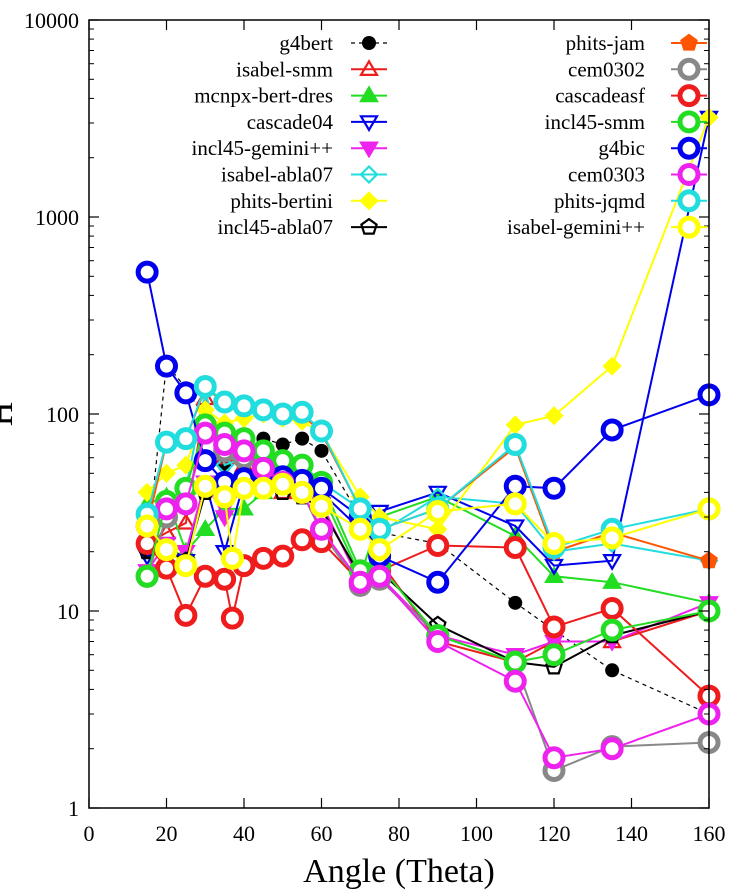 The width and height of the screenshot is (735, 895). Describe the element at coordinates (428, 525) in the screenshot. I see `series-isabel-gemini++` at that location.